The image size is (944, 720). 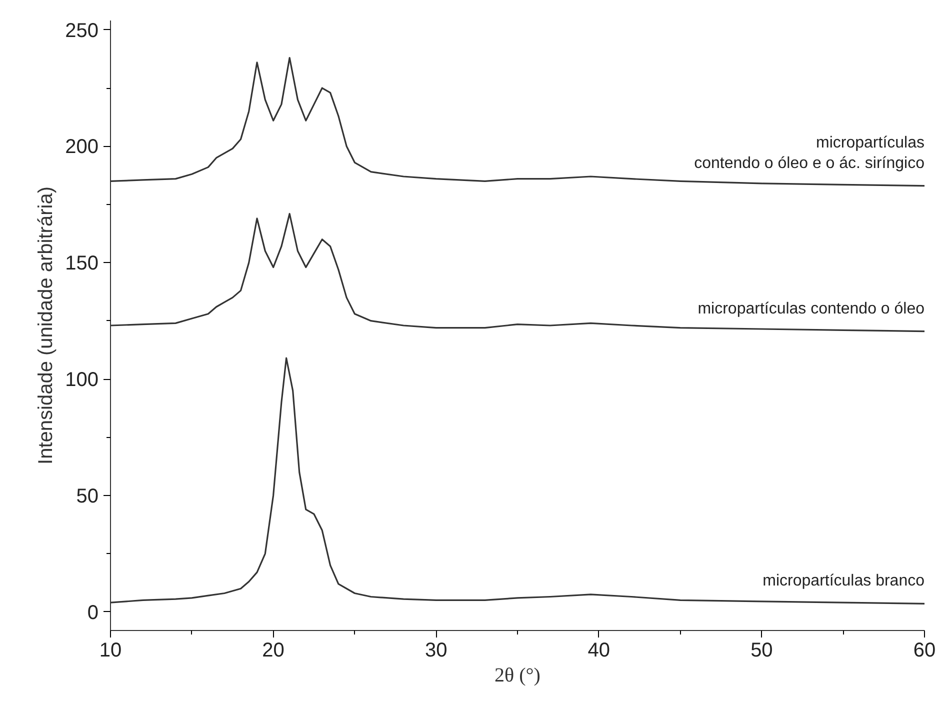 What do you see at coordinates (92, 613) in the screenshot?
I see `y-tick-label: 0` at bounding box center [92, 613].